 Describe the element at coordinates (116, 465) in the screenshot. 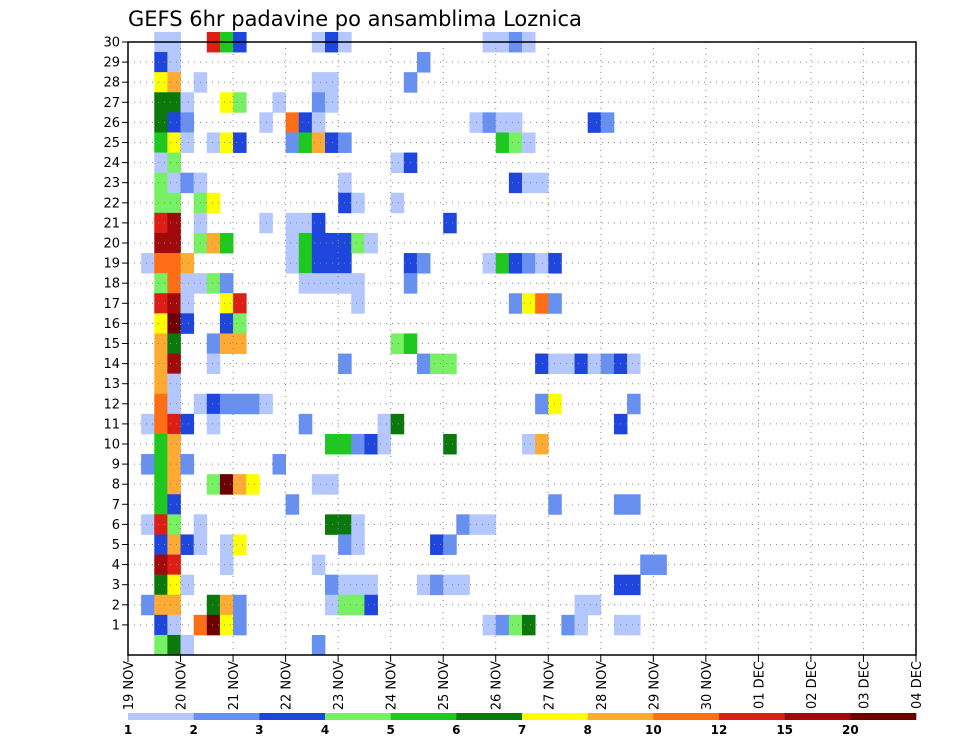

I see `y-tick-label: 9` at that location.